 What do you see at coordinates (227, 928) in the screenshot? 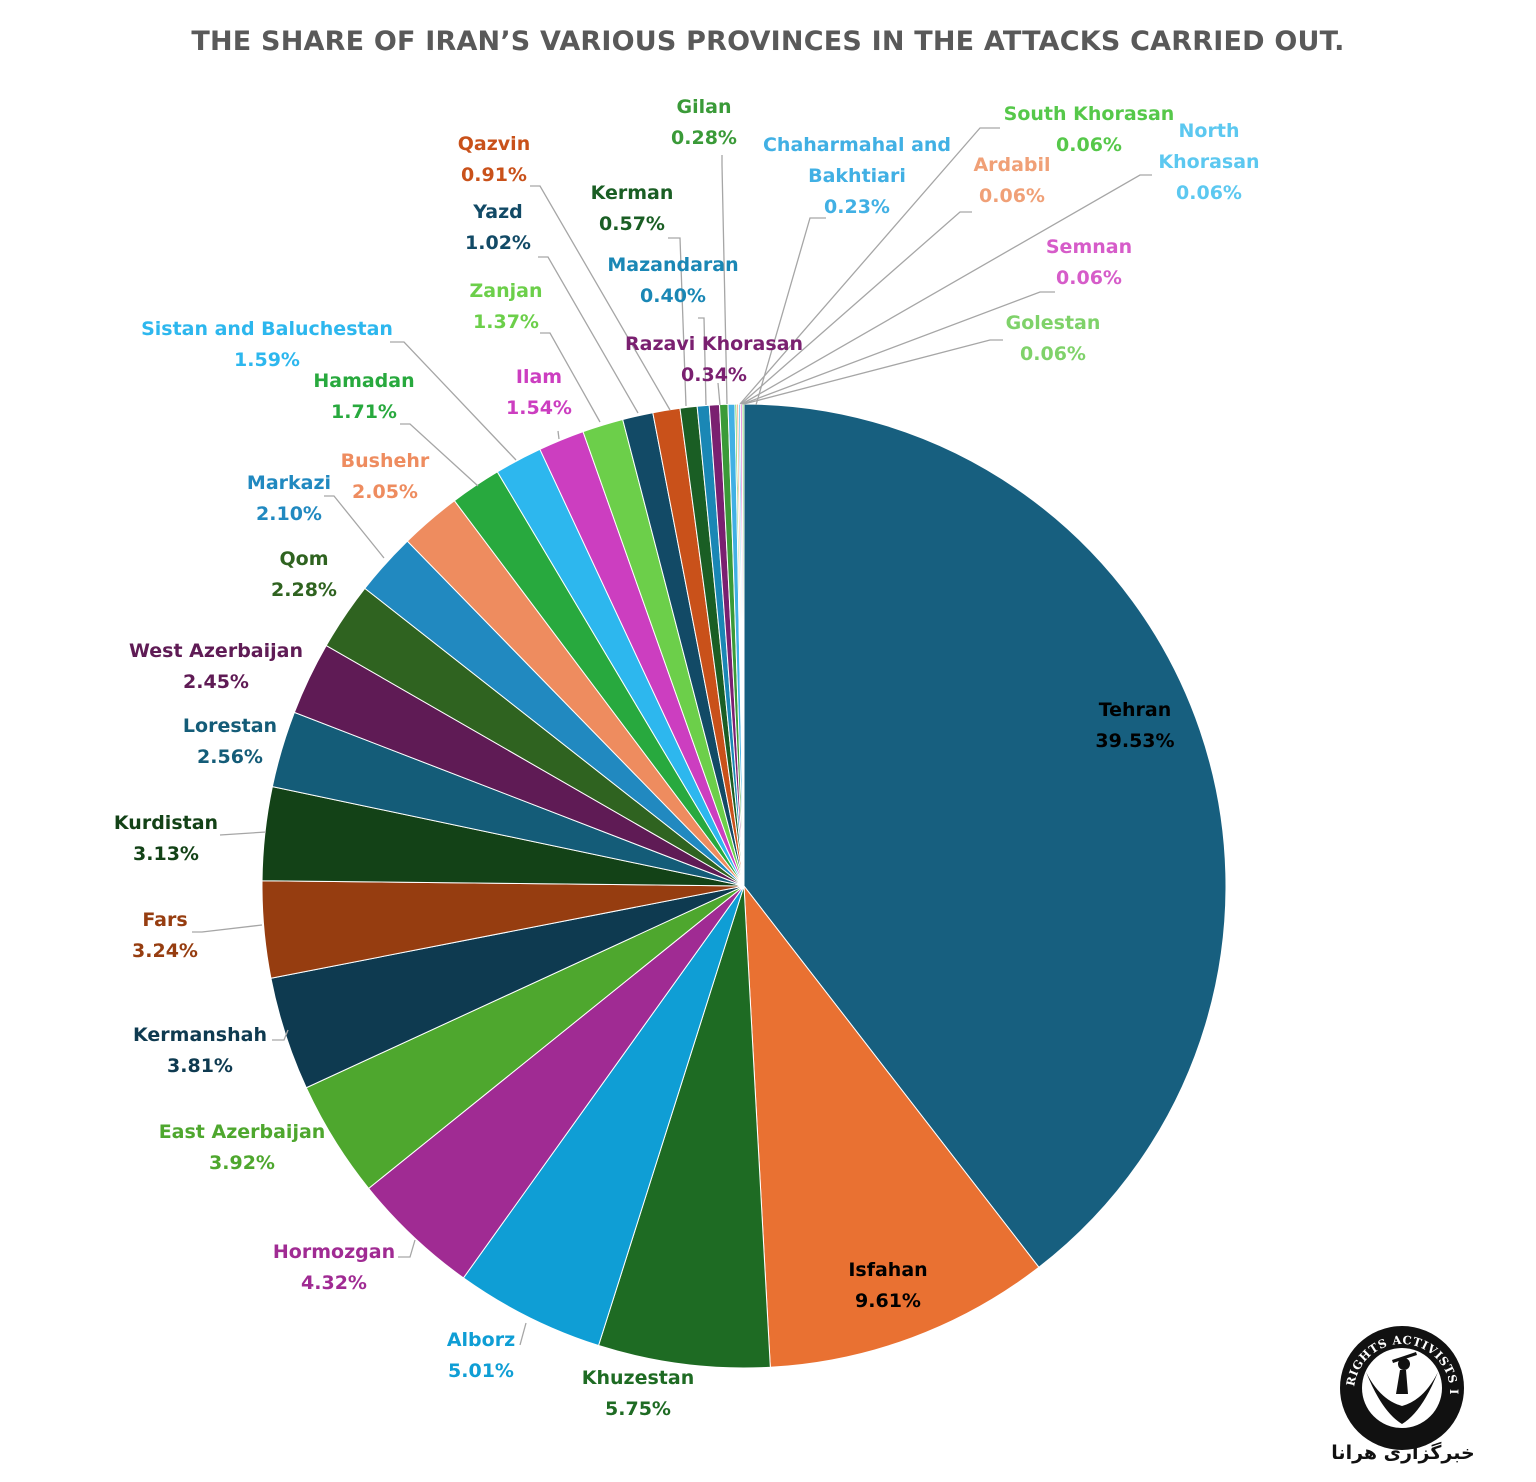
I see `leader-line-fars` at bounding box center [227, 928].